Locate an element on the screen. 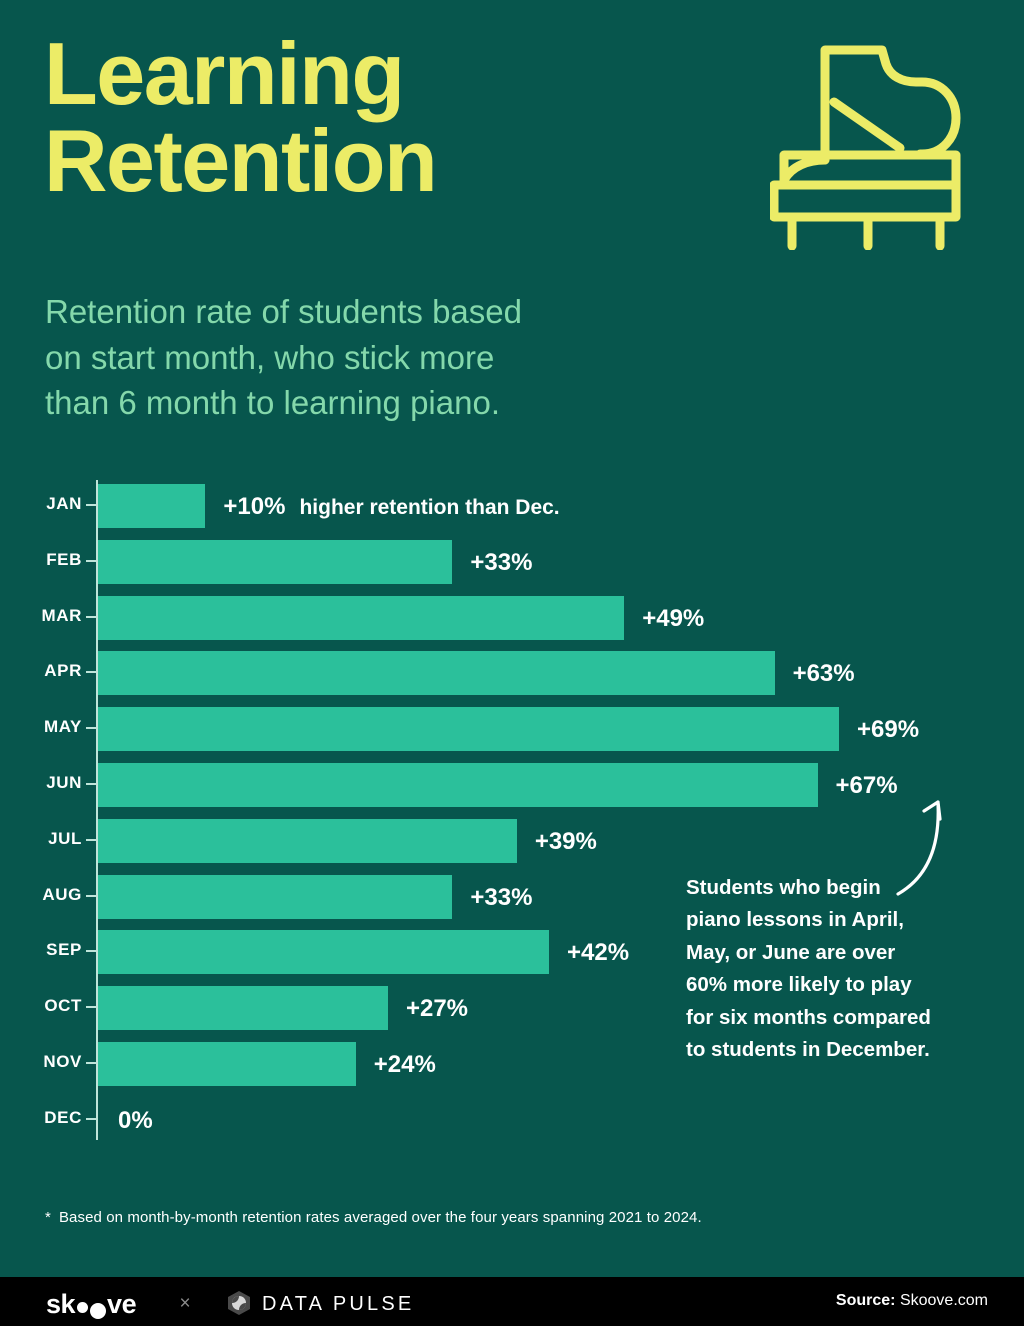 This screenshot has width=1024, height=1326. month-label-jul: JUL is located at coordinates (65, 838).